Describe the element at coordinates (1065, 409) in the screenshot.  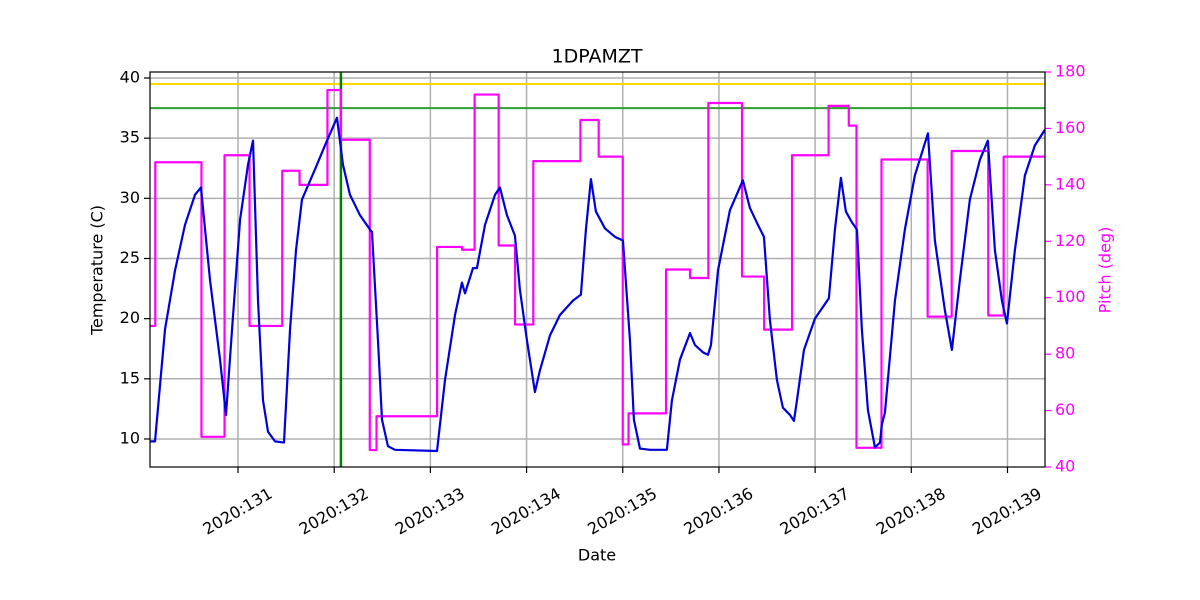
I see `y2-tick-label: 60` at that location.